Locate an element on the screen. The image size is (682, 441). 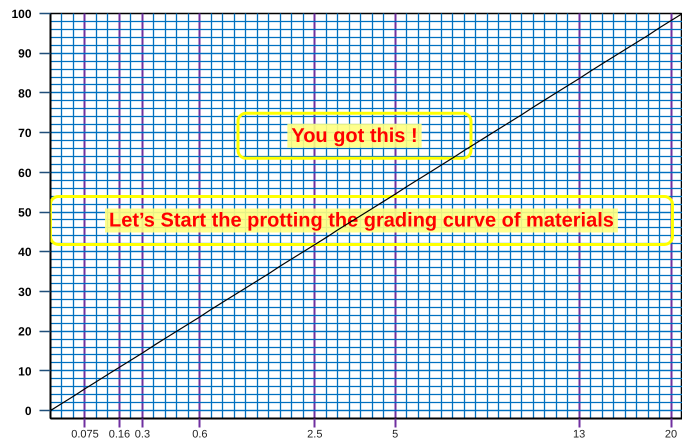
y-tick-label: 20 is located at coordinates (25, 331).